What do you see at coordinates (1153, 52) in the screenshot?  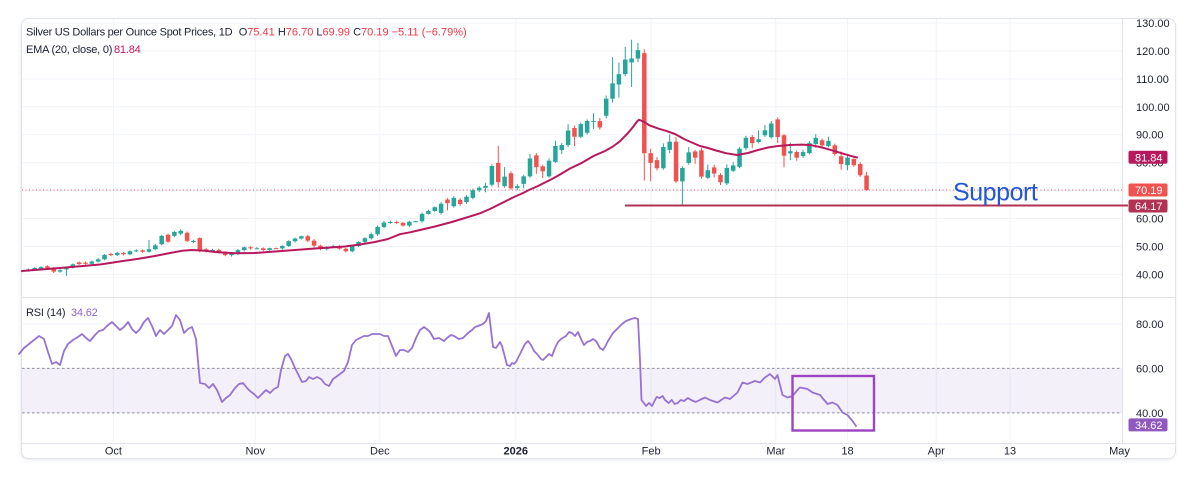 I see `svg-text: 120.00` at bounding box center [1153, 52].